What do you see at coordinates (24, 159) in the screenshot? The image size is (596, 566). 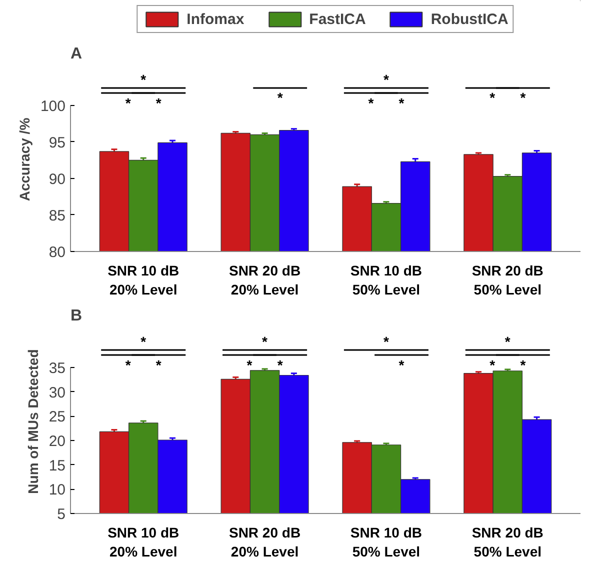 I see `y-axis-title: Accuracy /%` at bounding box center [24, 159].